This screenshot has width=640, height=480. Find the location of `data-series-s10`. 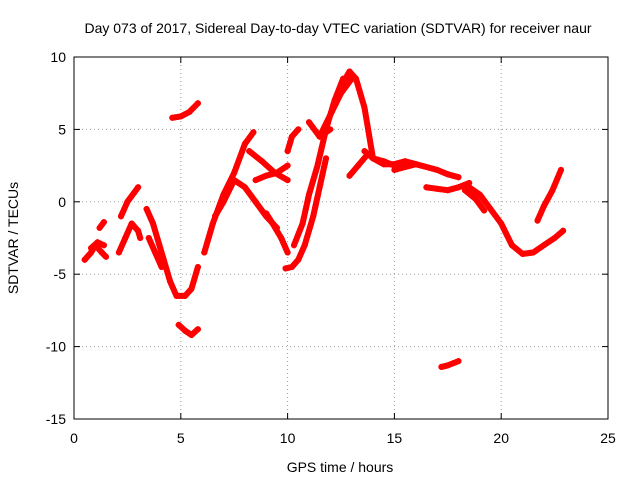

data-series-s10 is located at coordinates (229, 192).